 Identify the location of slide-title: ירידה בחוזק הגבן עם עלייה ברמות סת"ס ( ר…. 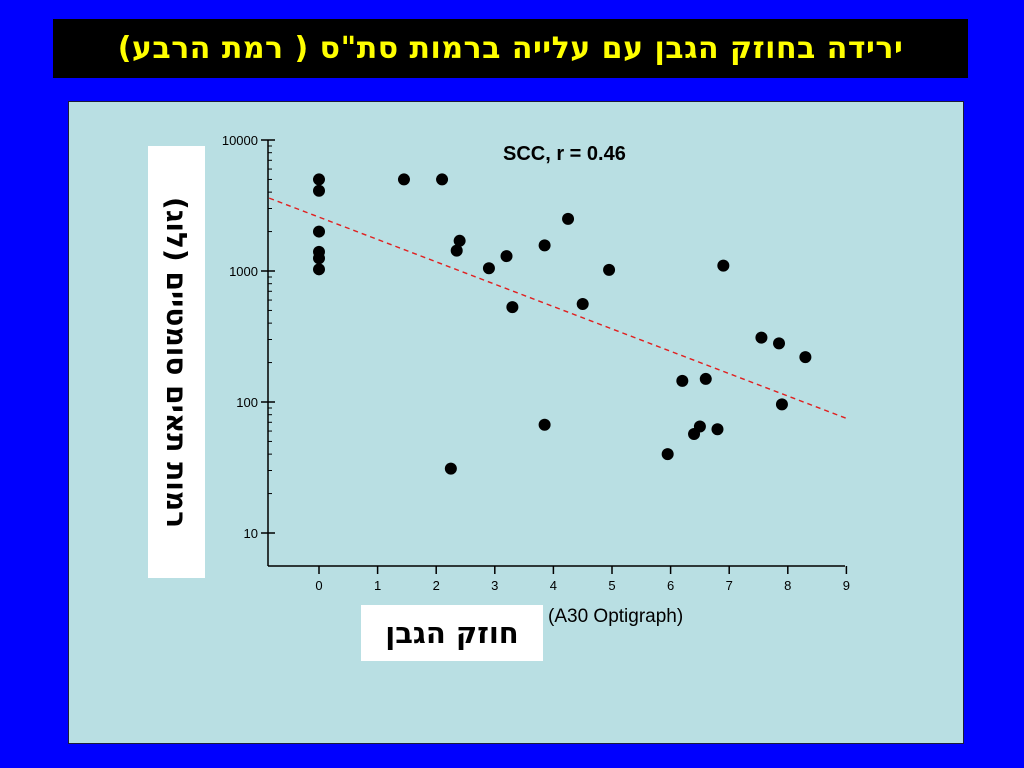
(510, 48).